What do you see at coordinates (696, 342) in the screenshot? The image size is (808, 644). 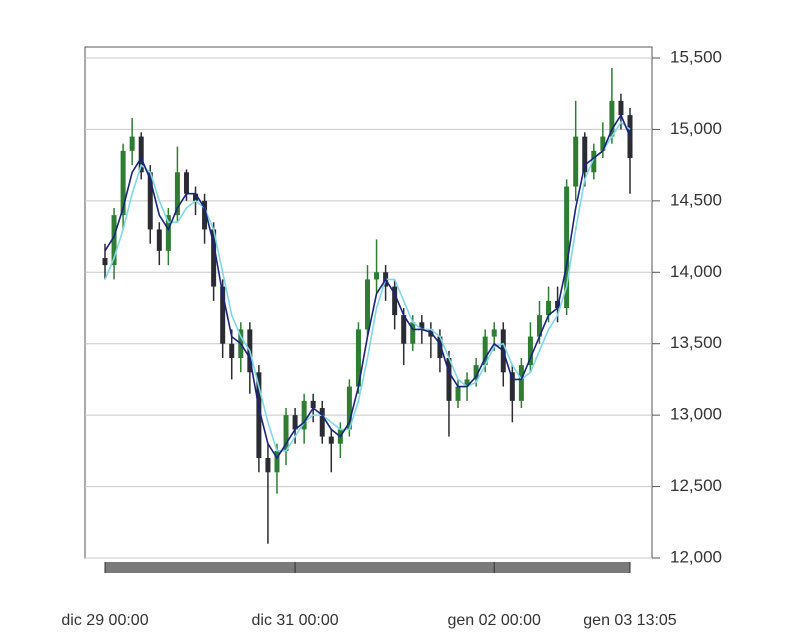 I see `y-tick-label: 13,500` at bounding box center [696, 342].